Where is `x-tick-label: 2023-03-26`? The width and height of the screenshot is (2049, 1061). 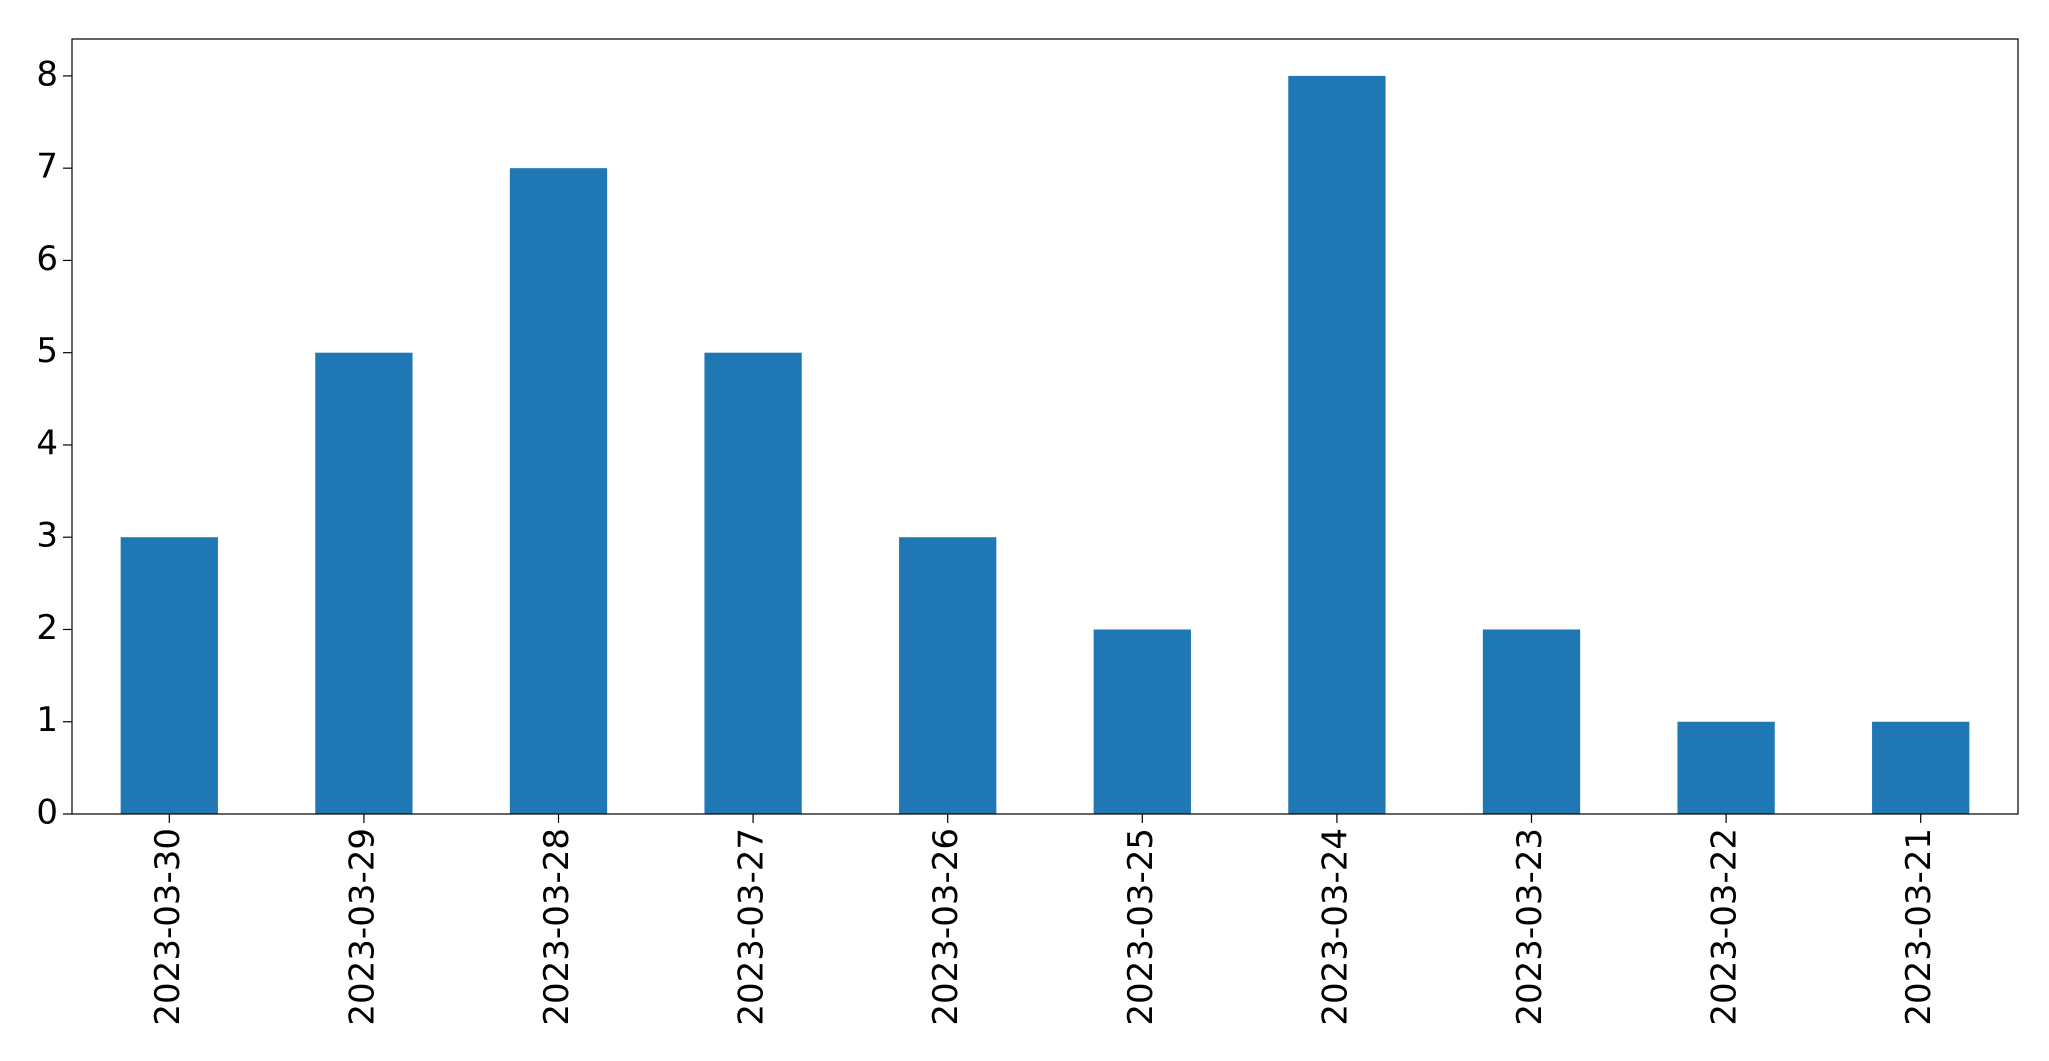
x-tick-label: 2023-03-26 is located at coordinates (946, 927).